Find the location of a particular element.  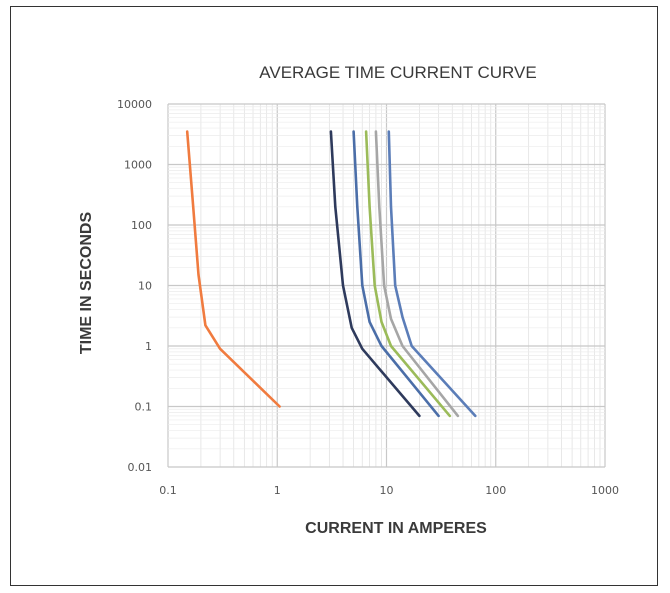

y-tick-label: 1000 is located at coordinates (138, 165).